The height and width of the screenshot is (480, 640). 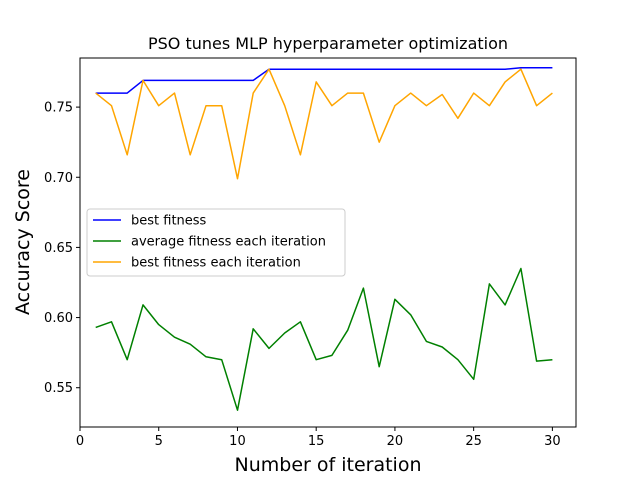 What do you see at coordinates (216, 263) in the screenshot?
I see `legend-label-2: best fitness each iteration` at bounding box center [216, 263].